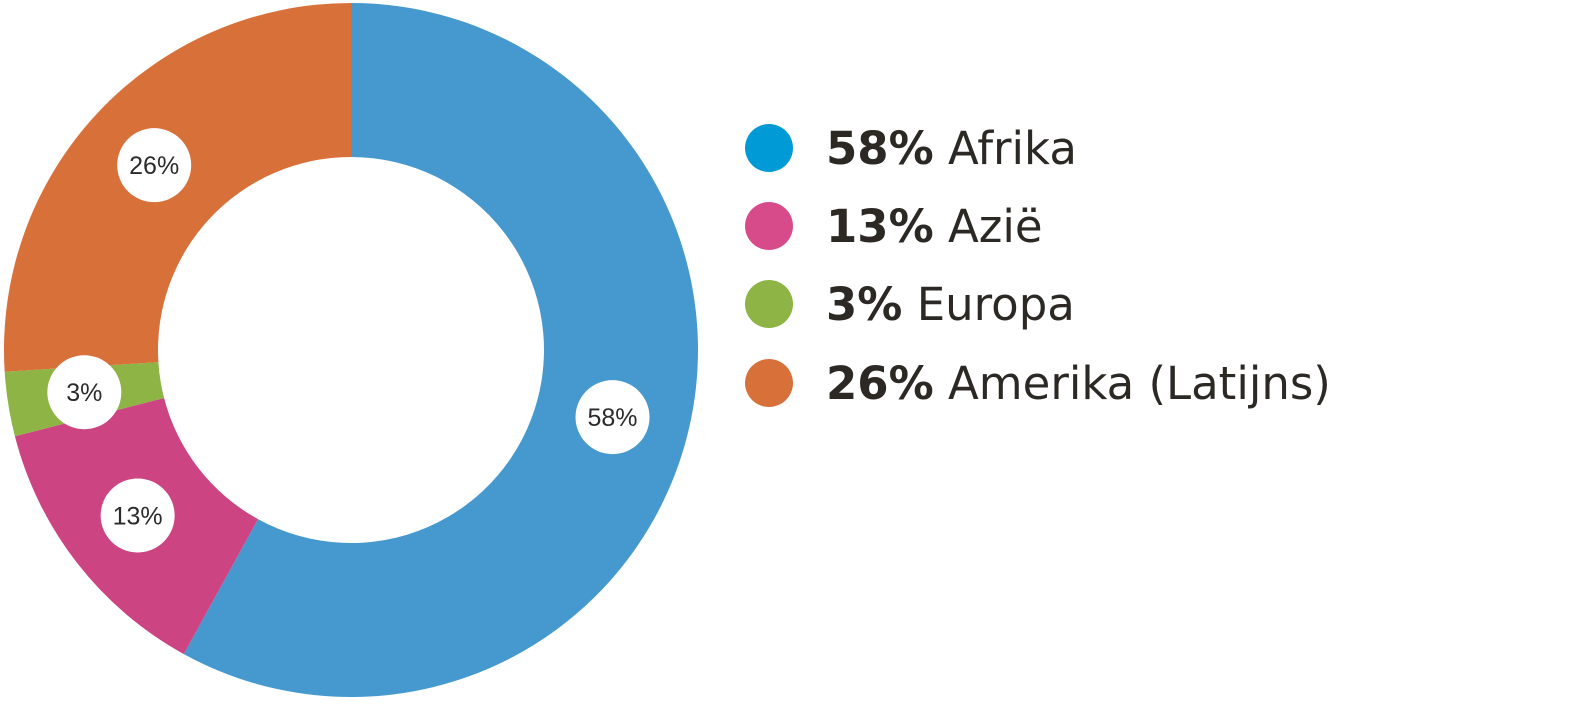 This screenshot has width=1591, height=712. What do you see at coordinates (1132, 383) in the screenshot?
I see `legend-name: Amerika (Latijns)` at bounding box center [1132, 383].